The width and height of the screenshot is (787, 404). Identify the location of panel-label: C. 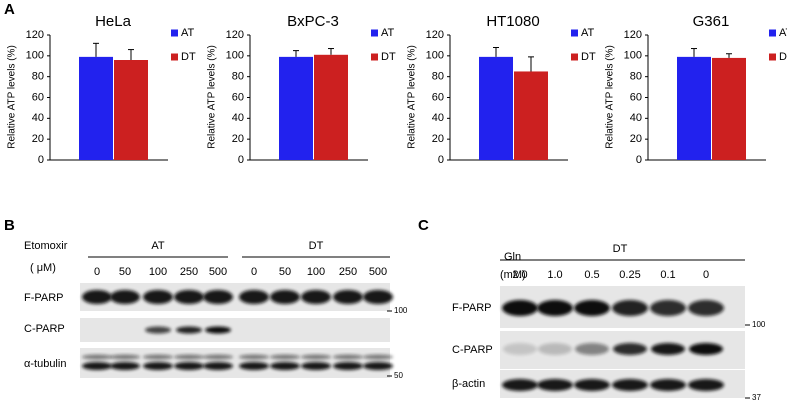
(423, 225).